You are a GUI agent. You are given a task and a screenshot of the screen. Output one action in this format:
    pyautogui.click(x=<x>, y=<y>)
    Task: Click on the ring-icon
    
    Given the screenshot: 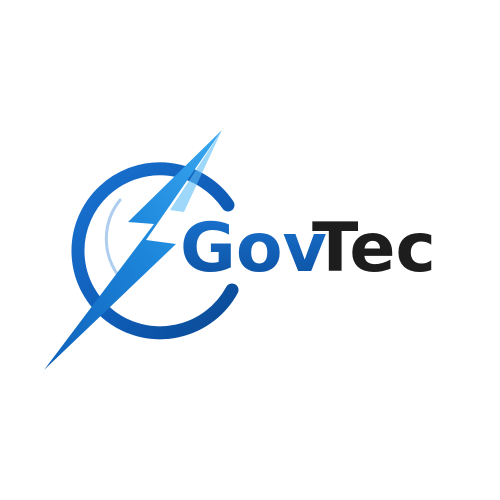 What is the action you would take?
    pyautogui.click(x=155, y=251)
    